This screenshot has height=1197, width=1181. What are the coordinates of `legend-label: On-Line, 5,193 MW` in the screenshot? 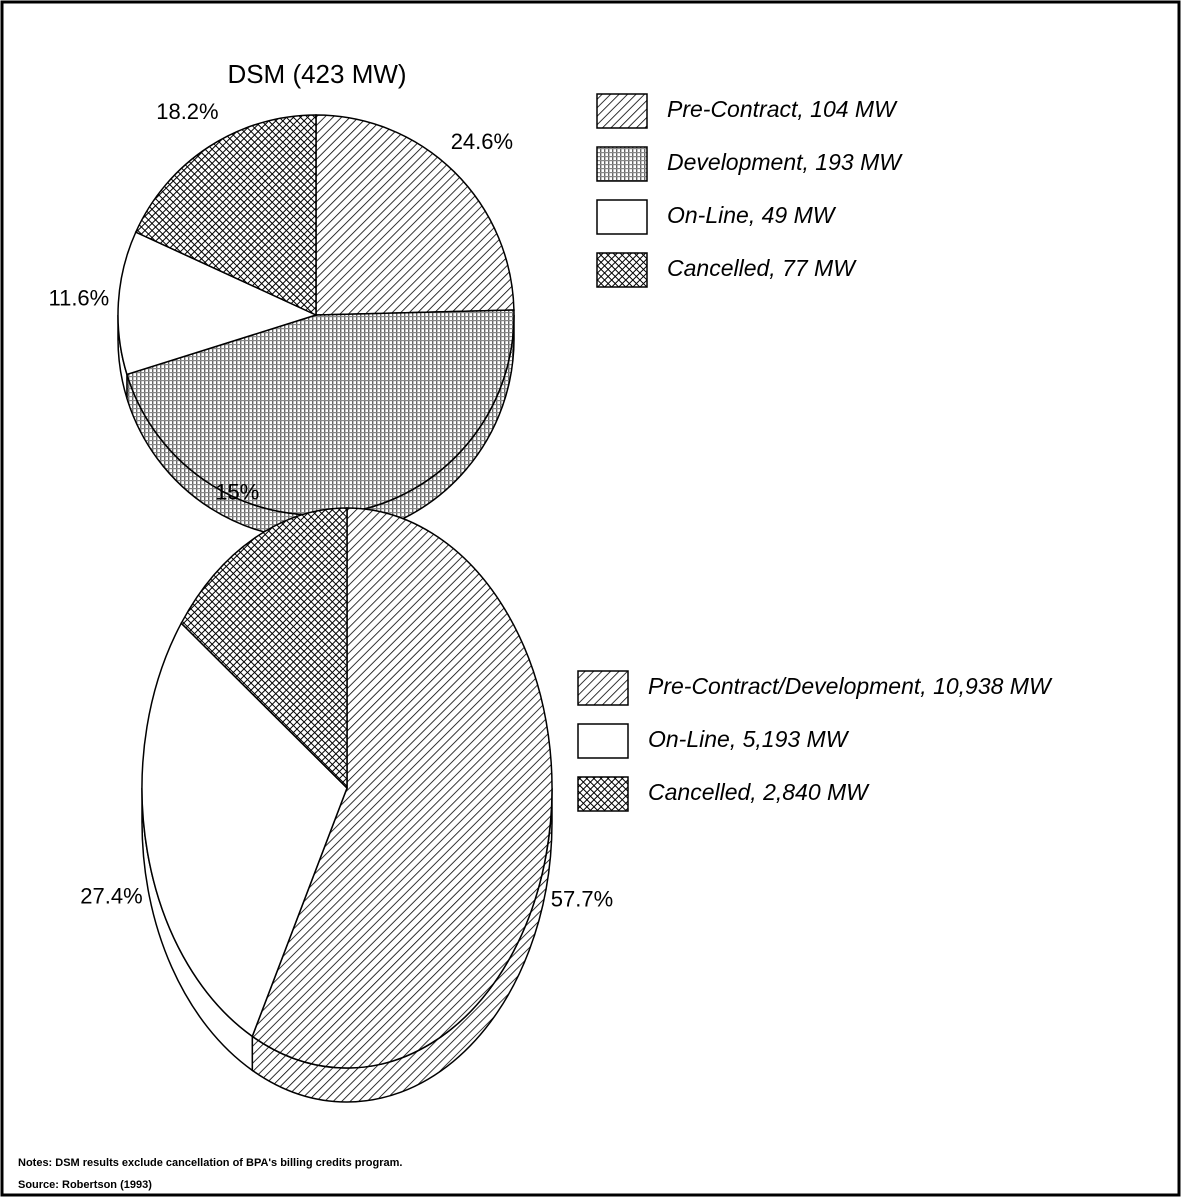 It's located at (749, 739).